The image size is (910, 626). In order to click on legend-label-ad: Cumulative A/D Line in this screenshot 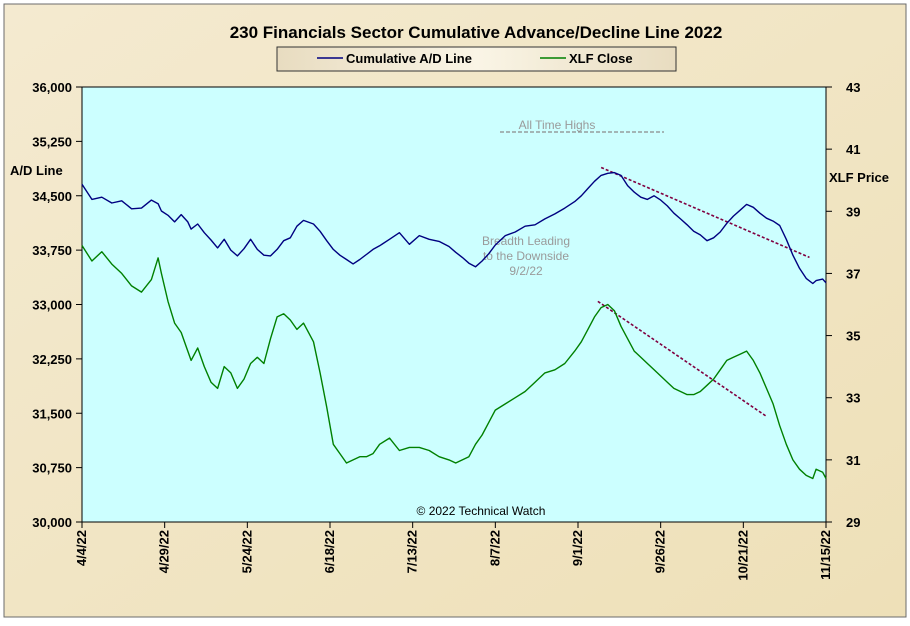, I will do `click(409, 58)`.